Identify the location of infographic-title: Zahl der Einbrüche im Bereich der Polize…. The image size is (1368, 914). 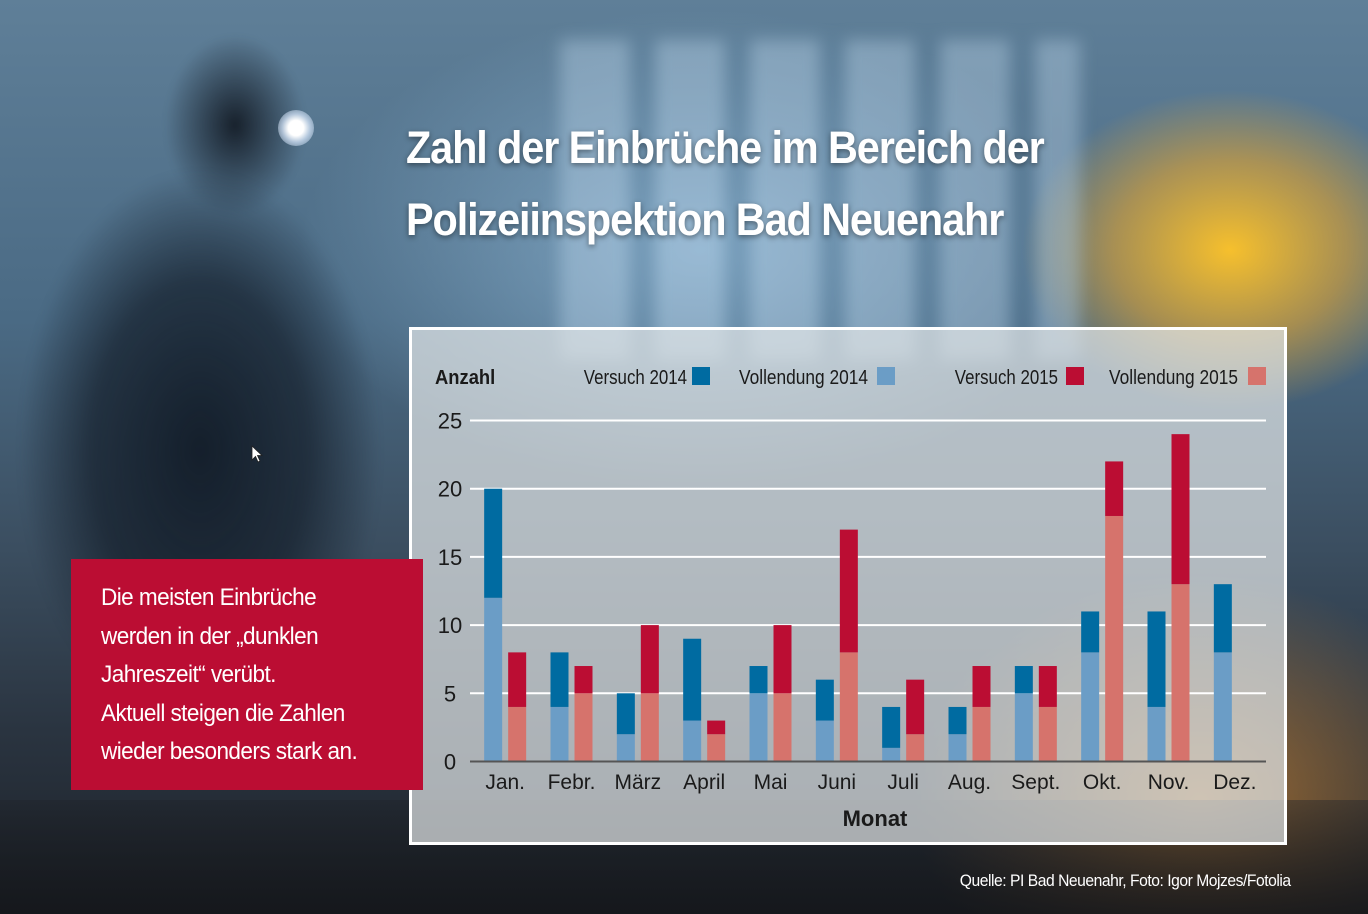
(725, 184).